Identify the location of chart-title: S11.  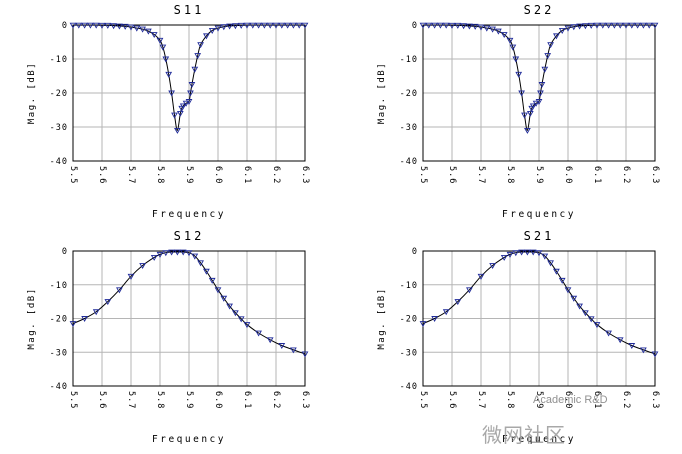
(189, 10).